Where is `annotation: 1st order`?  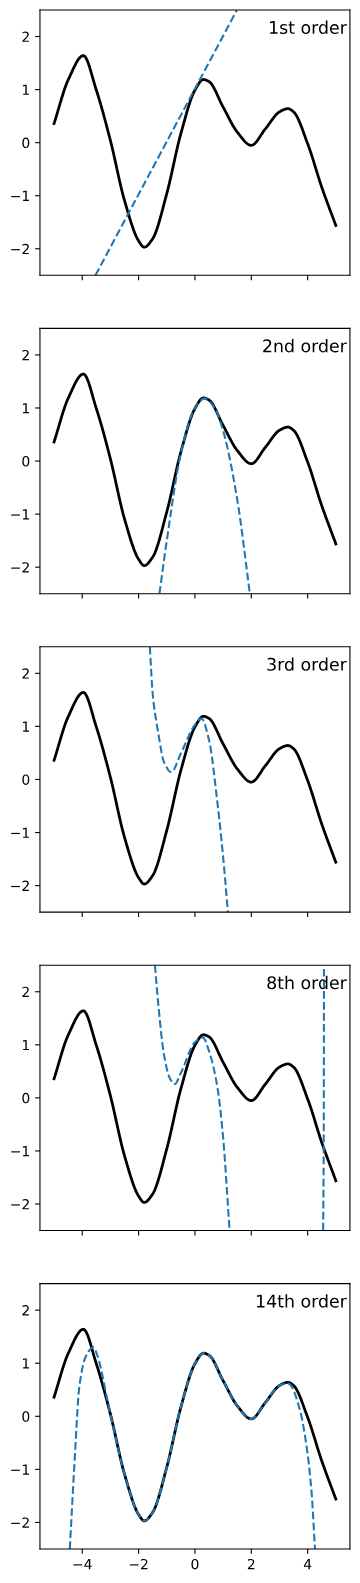
annotation: 1st order is located at coordinates (308, 27).